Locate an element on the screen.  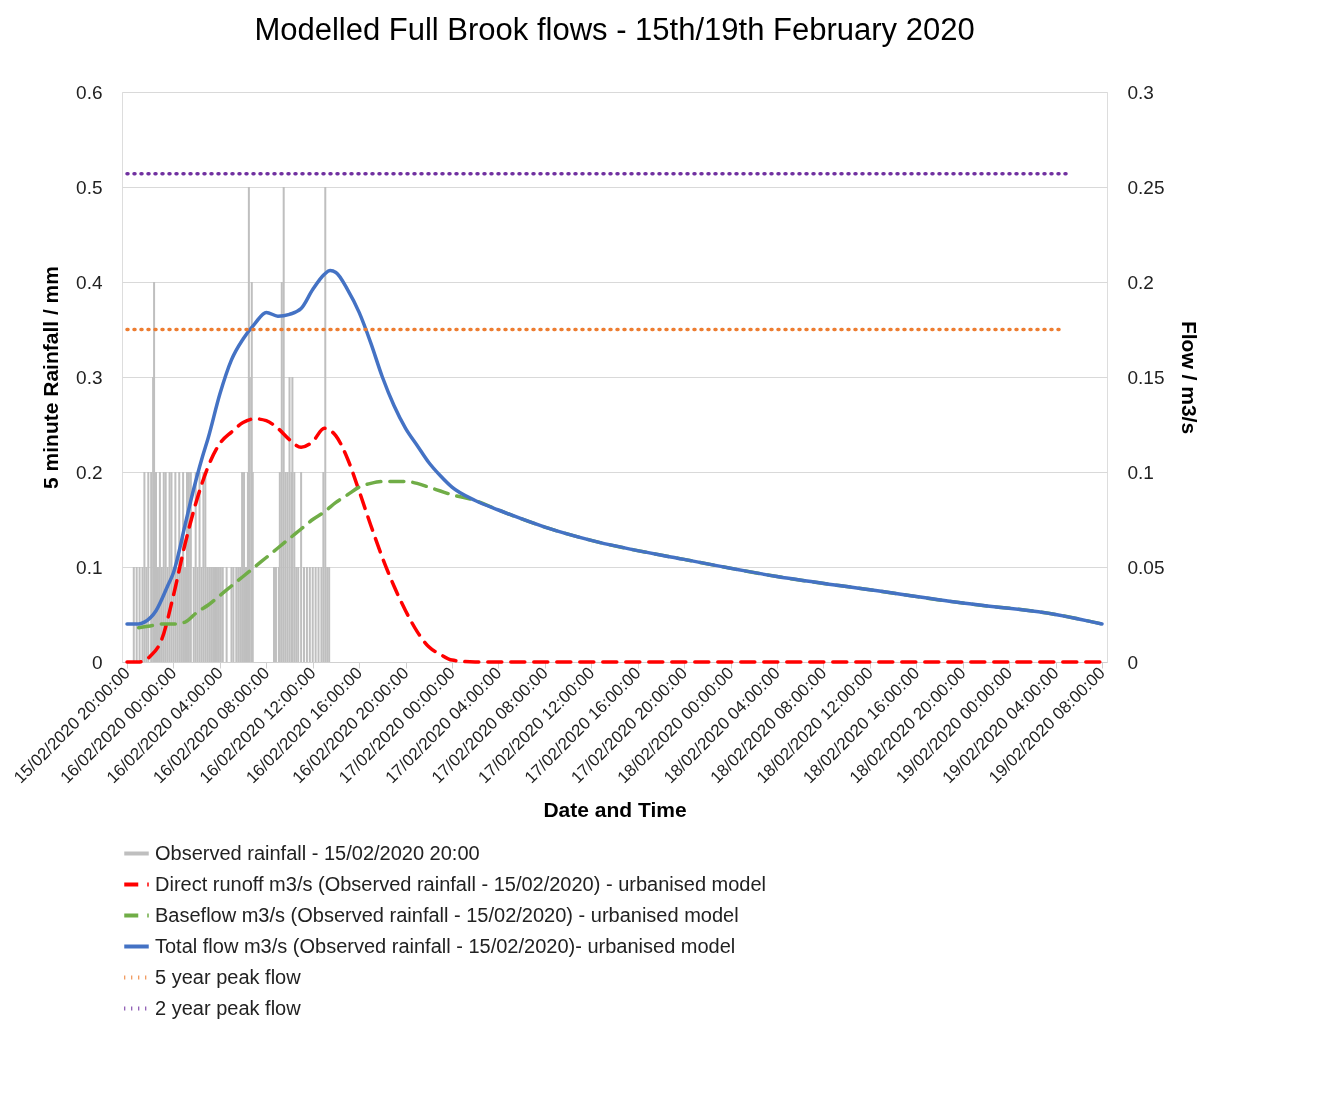
legend-label: Observed rainfall - 15/02/2020 20:00 is located at coordinates (317, 852).